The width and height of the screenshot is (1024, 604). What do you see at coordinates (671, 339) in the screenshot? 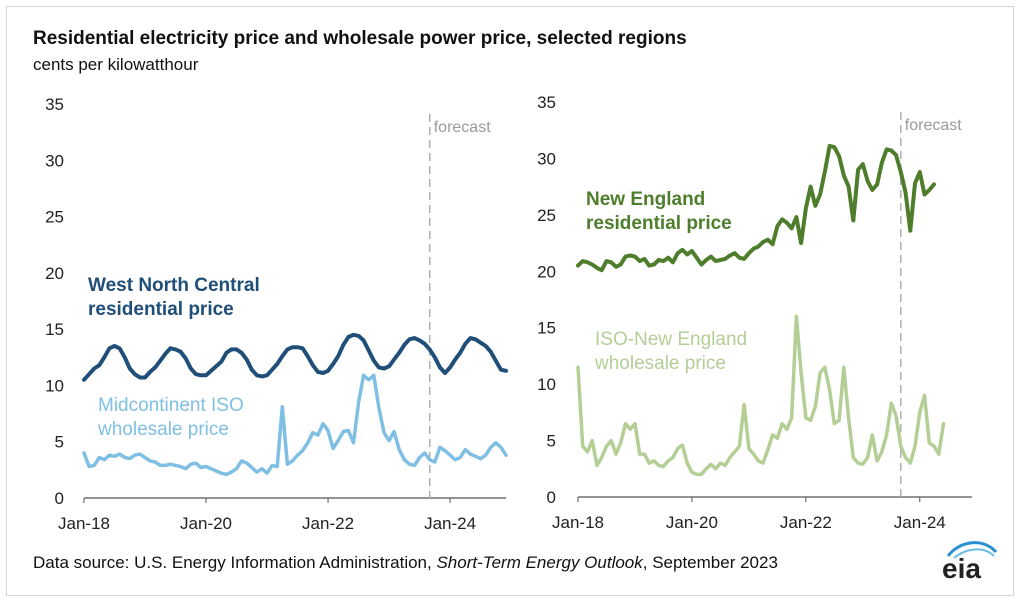
I see `series-label-line: ISO-New England` at bounding box center [671, 339].